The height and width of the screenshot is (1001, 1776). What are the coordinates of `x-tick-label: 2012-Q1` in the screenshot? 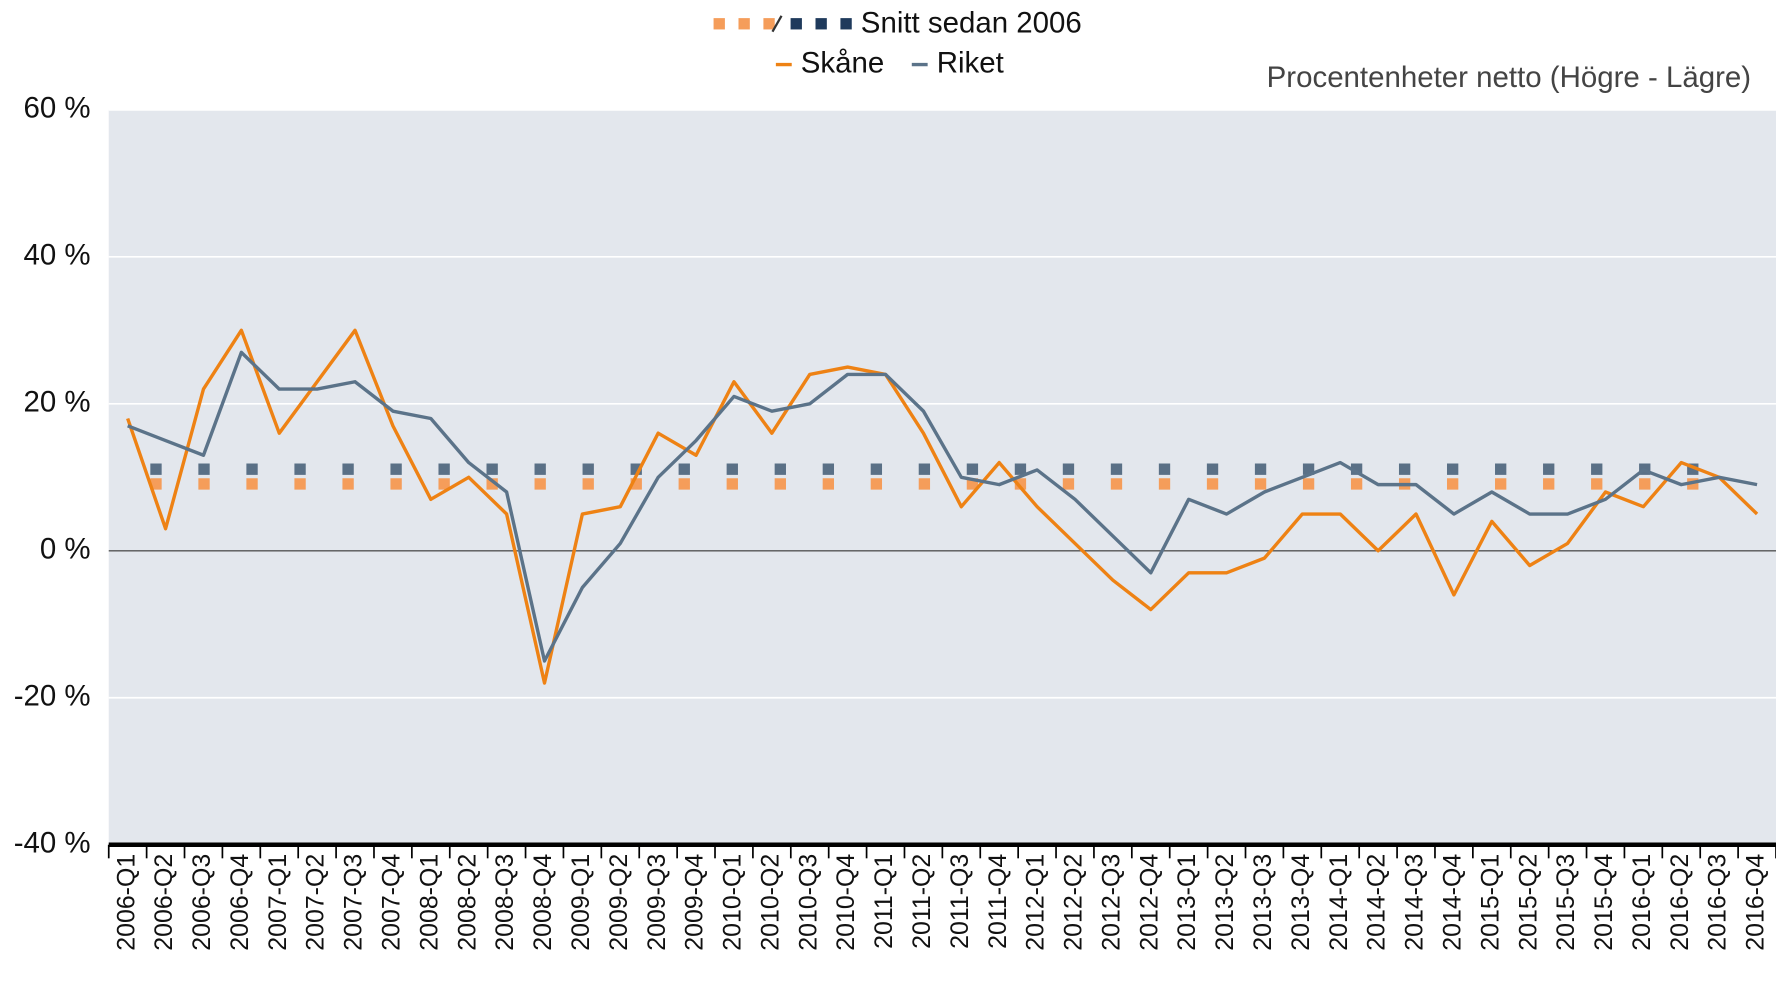 It's located at (1036, 902).